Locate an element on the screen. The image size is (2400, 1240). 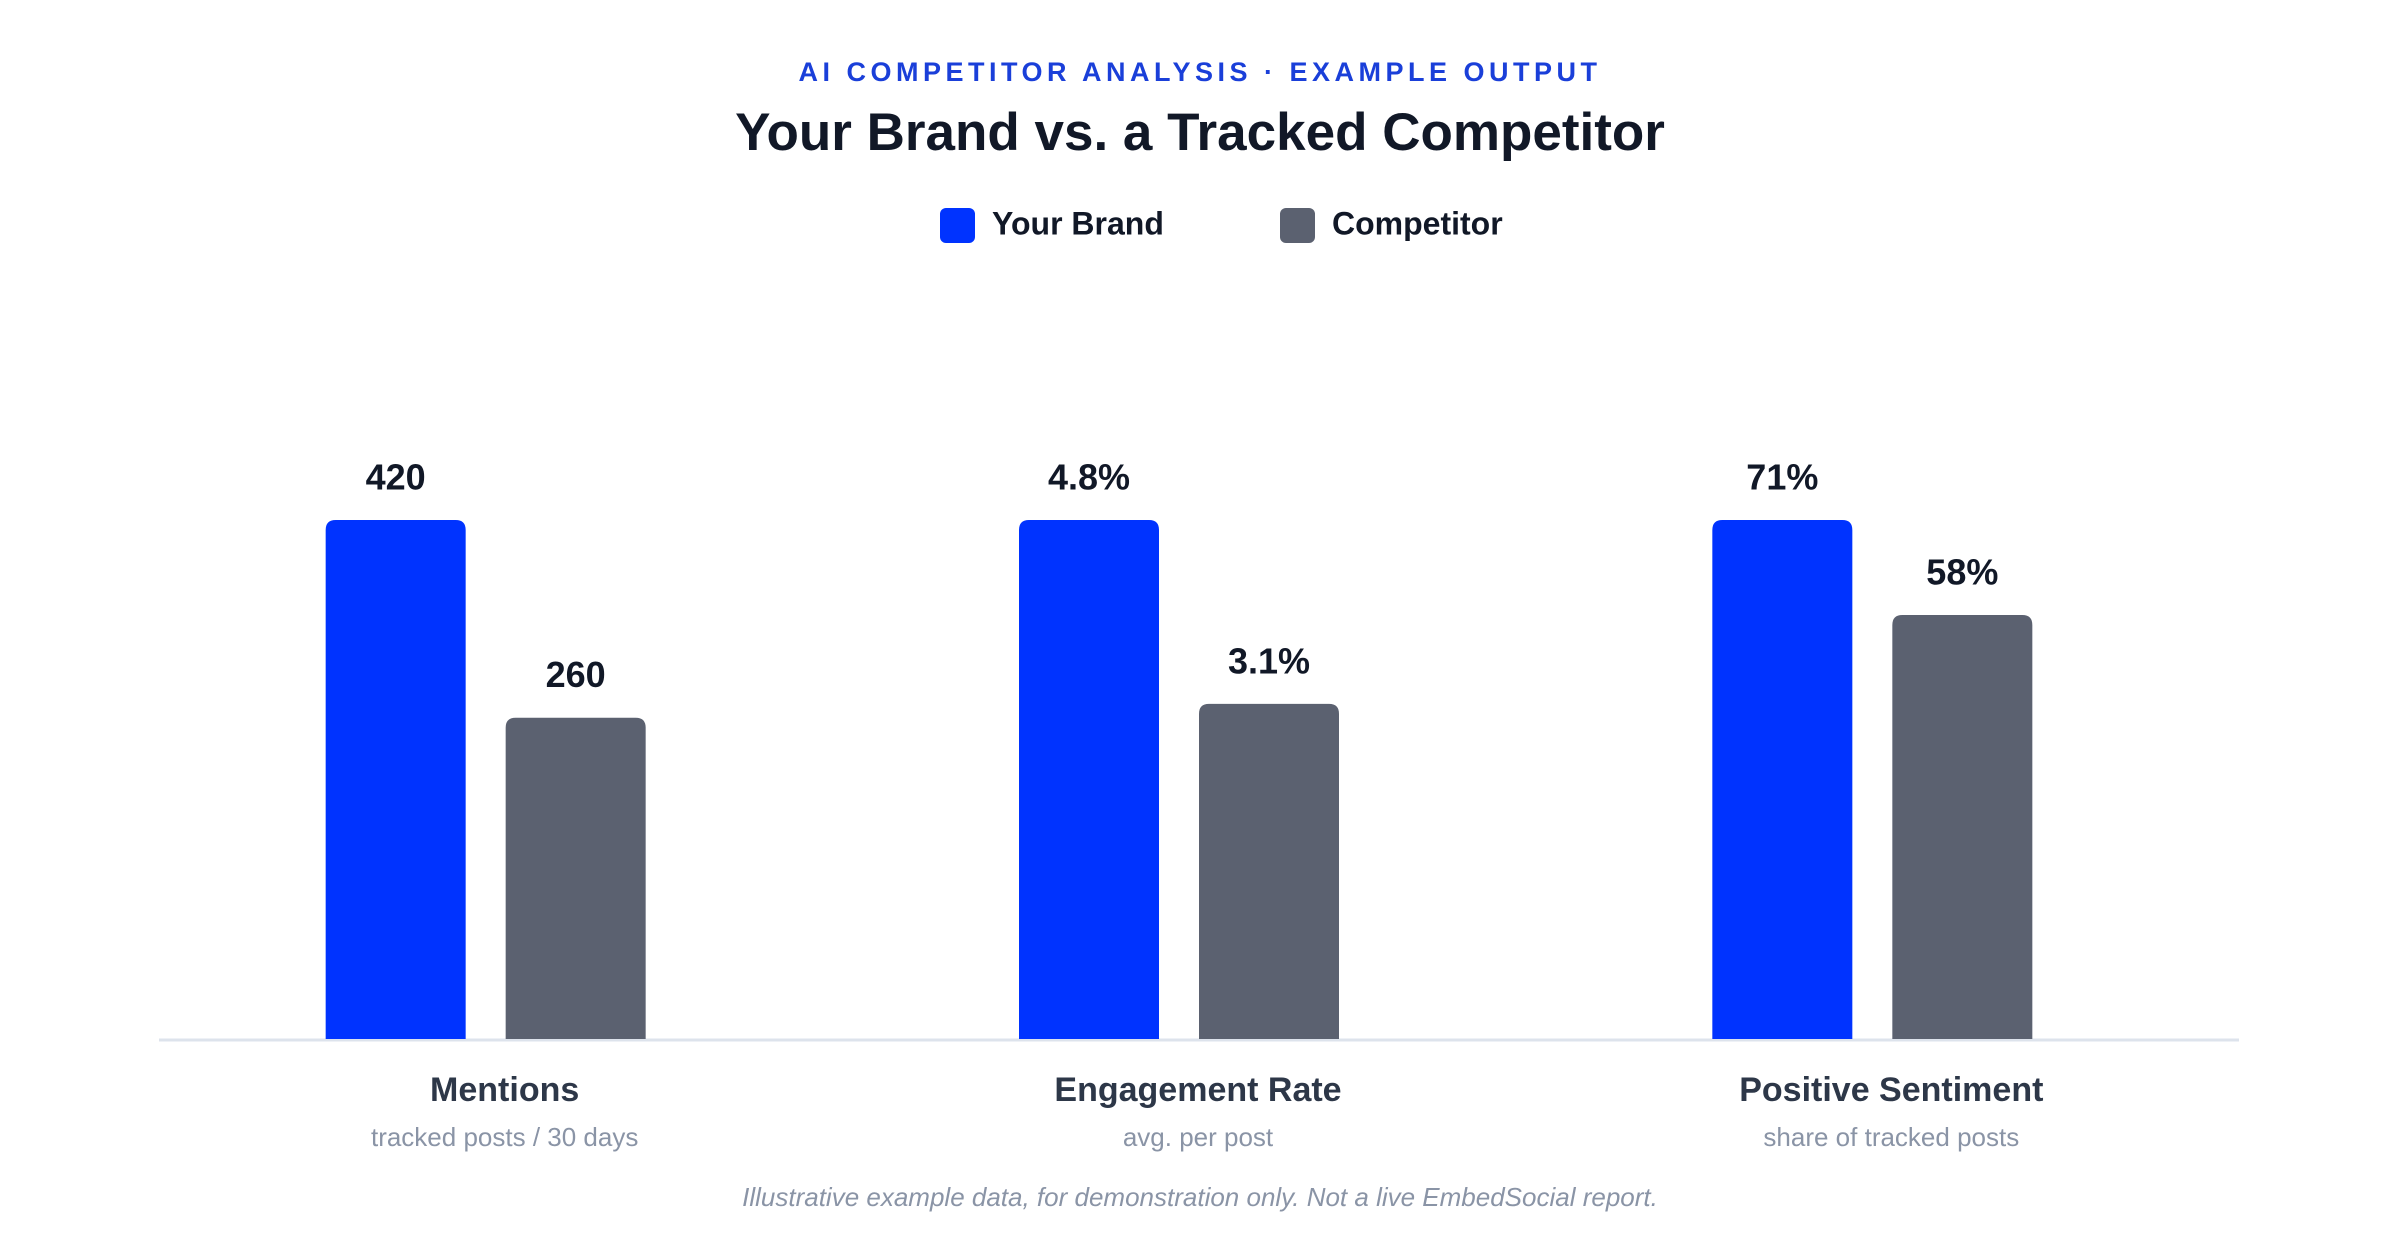
value-label: 420 is located at coordinates (396, 477).